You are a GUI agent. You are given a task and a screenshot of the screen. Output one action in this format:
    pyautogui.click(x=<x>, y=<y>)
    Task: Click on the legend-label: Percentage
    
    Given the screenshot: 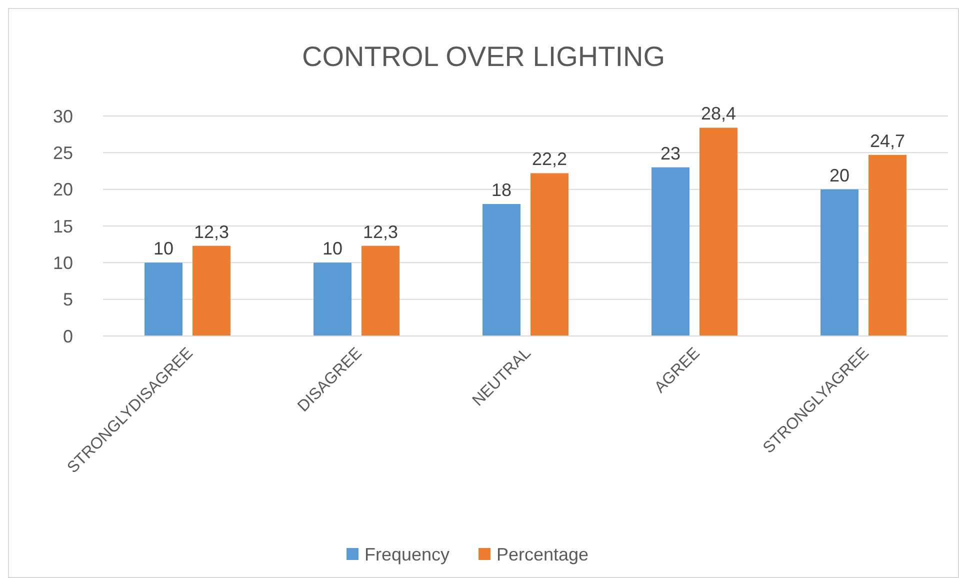 What is the action you would take?
    pyautogui.click(x=542, y=554)
    